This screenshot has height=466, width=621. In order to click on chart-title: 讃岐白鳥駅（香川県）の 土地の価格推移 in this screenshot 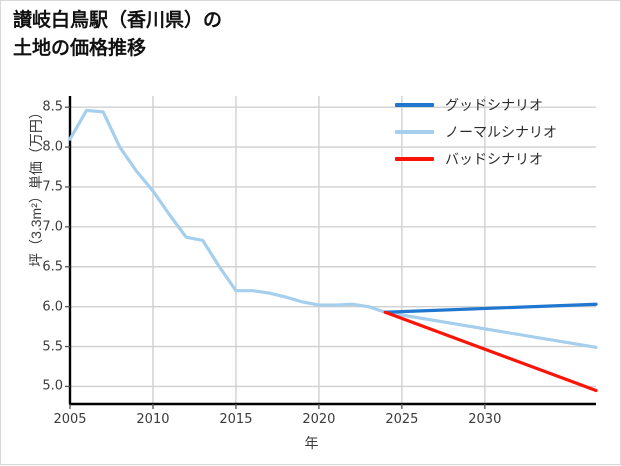, I will do `click(118, 34)`.